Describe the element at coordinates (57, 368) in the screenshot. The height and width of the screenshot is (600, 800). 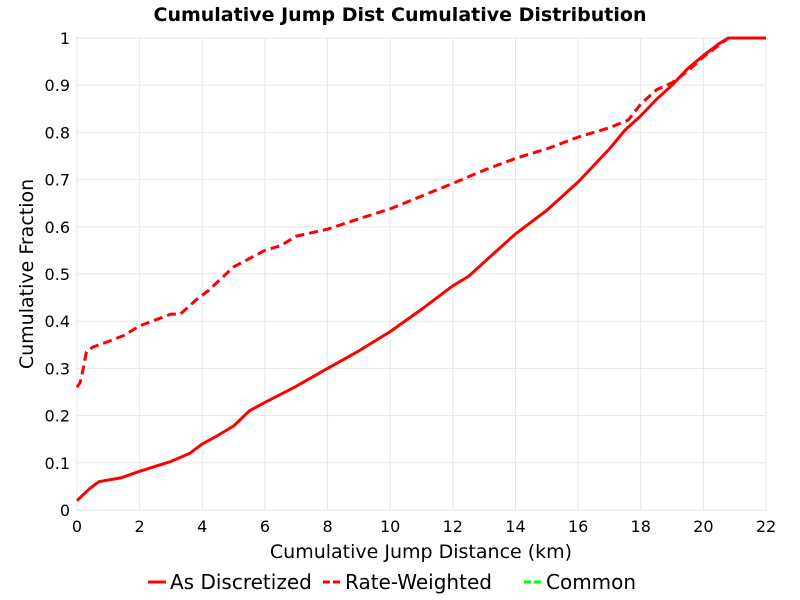
I see `y-tick-label: 0.3` at that location.